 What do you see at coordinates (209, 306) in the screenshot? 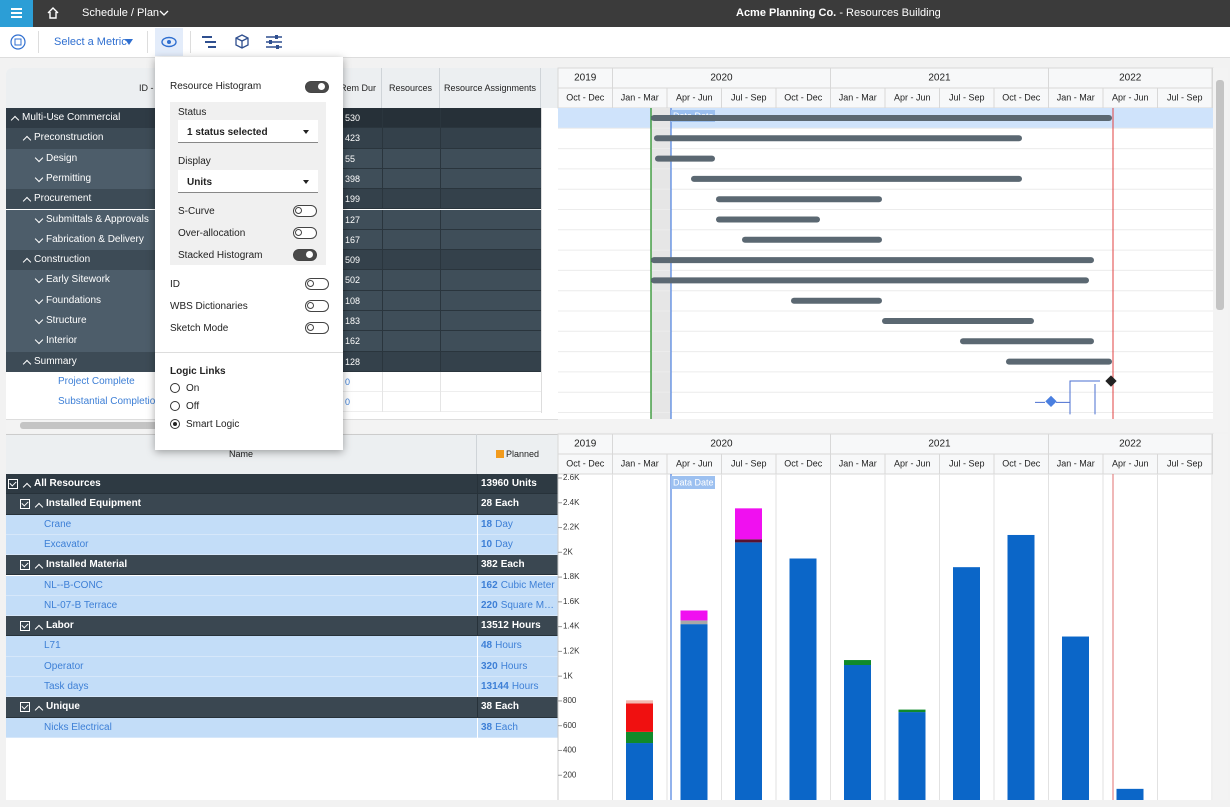
I see `option-label: WBS Dictionaries` at bounding box center [209, 306].